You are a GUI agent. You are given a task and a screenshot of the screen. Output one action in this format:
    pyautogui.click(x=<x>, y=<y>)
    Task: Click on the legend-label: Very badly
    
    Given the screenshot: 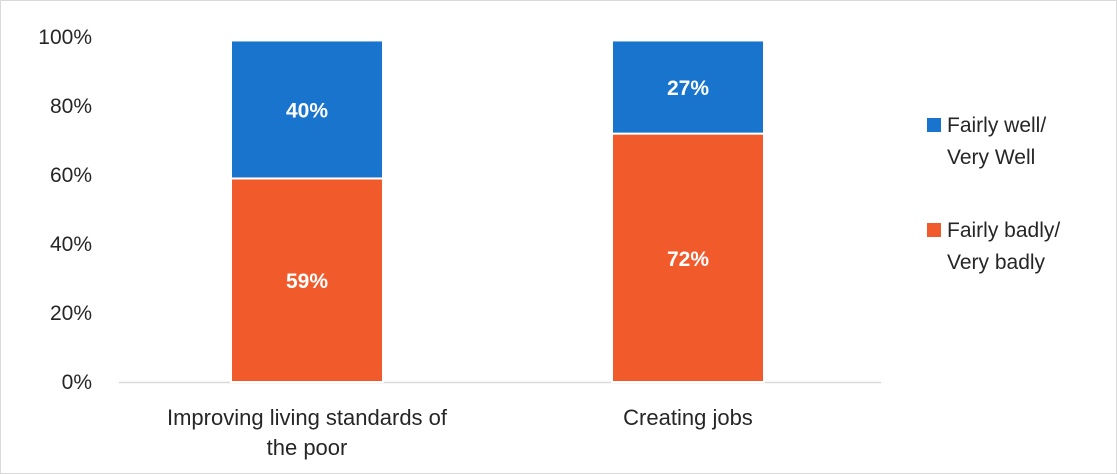 What is the action you would take?
    pyautogui.click(x=996, y=262)
    